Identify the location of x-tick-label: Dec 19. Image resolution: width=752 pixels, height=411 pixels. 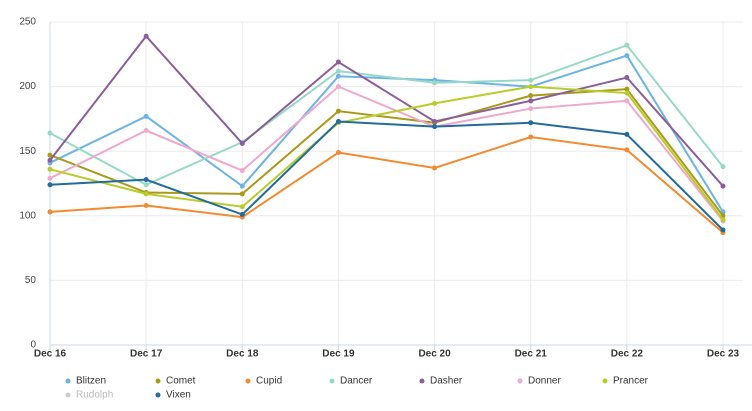
(338, 354).